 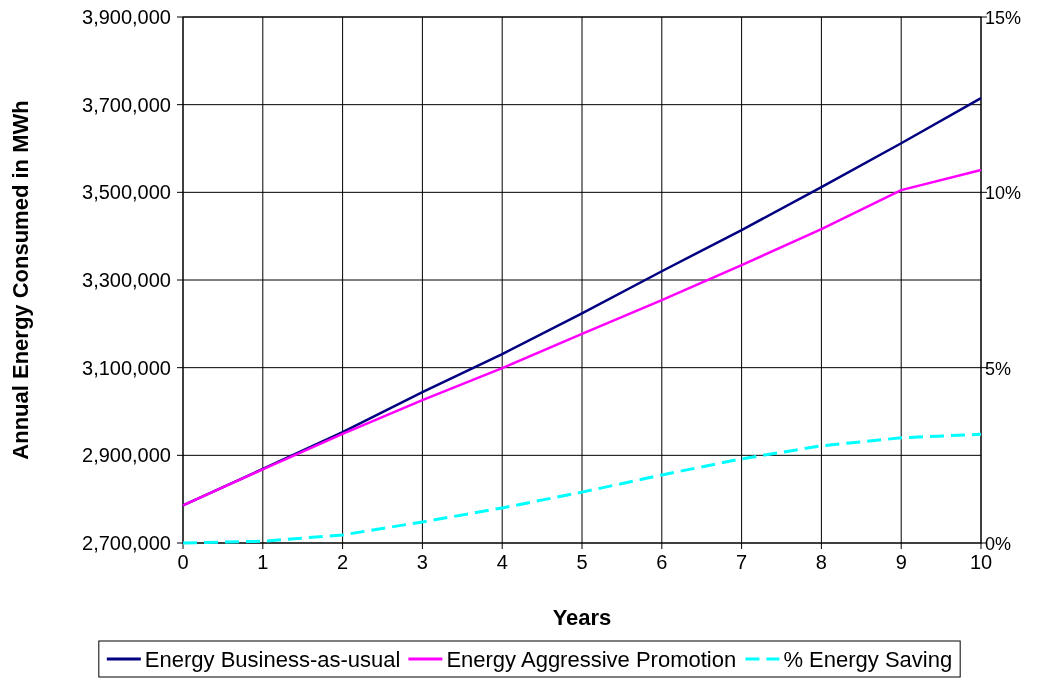 I want to click on x-tick-label: 0, so click(x=183, y=562).